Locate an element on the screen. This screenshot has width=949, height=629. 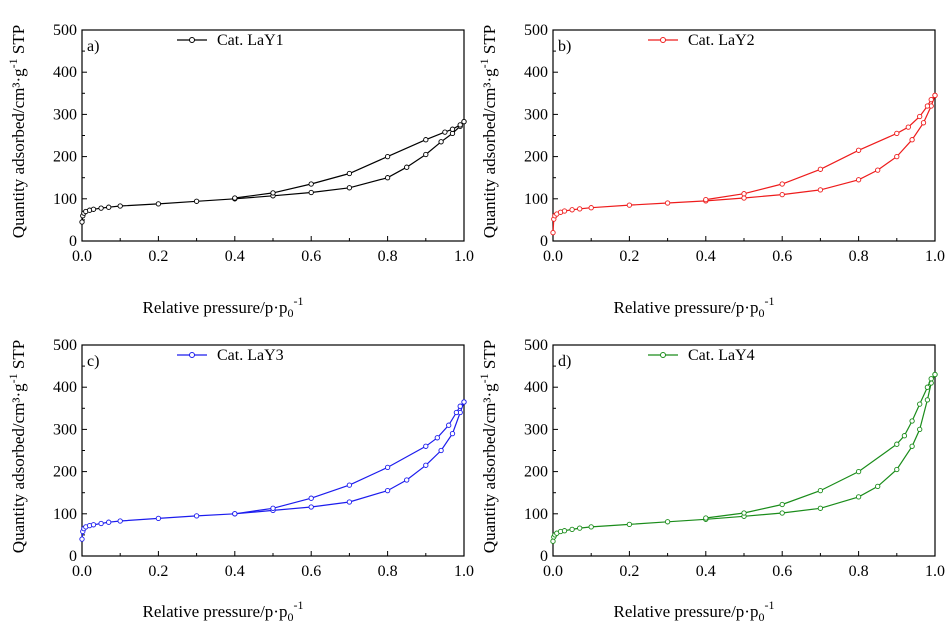
series-line-desorption is located at coordinates (349, 458).